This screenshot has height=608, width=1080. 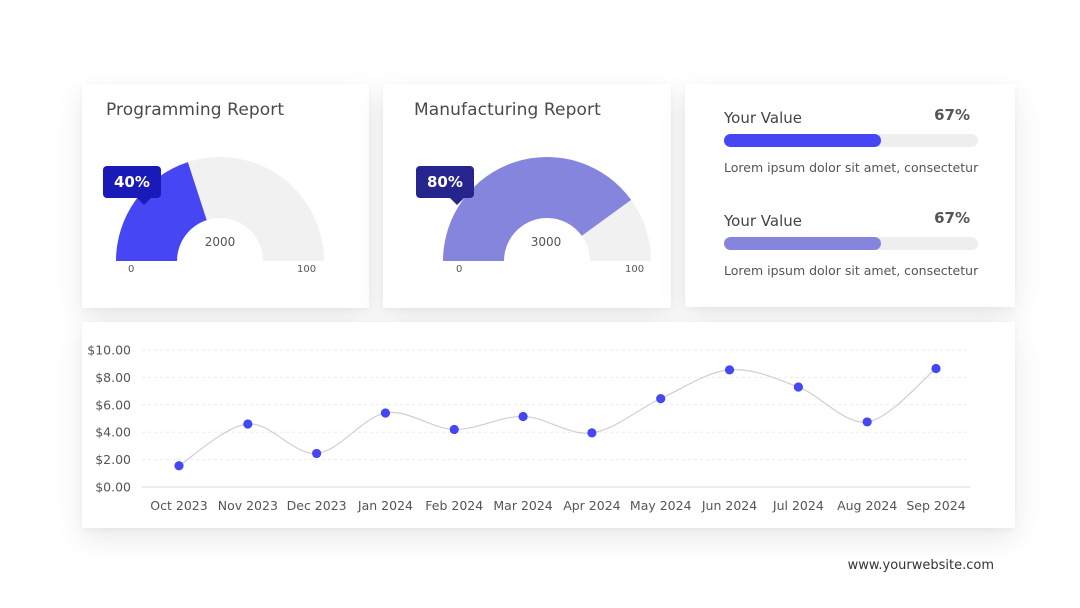 I want to click on programming-gauge-max: 100, so click(x=307, y=269).